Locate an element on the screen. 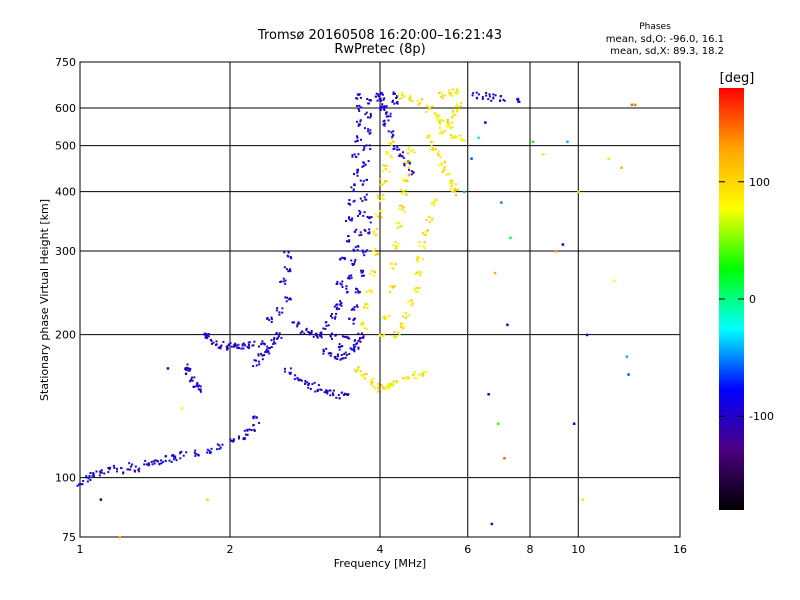 The height and width of the screenshot is (600, 800). y-axis-label: Stationary phase Virtual Height [km] is located at coordinates (44, 300).